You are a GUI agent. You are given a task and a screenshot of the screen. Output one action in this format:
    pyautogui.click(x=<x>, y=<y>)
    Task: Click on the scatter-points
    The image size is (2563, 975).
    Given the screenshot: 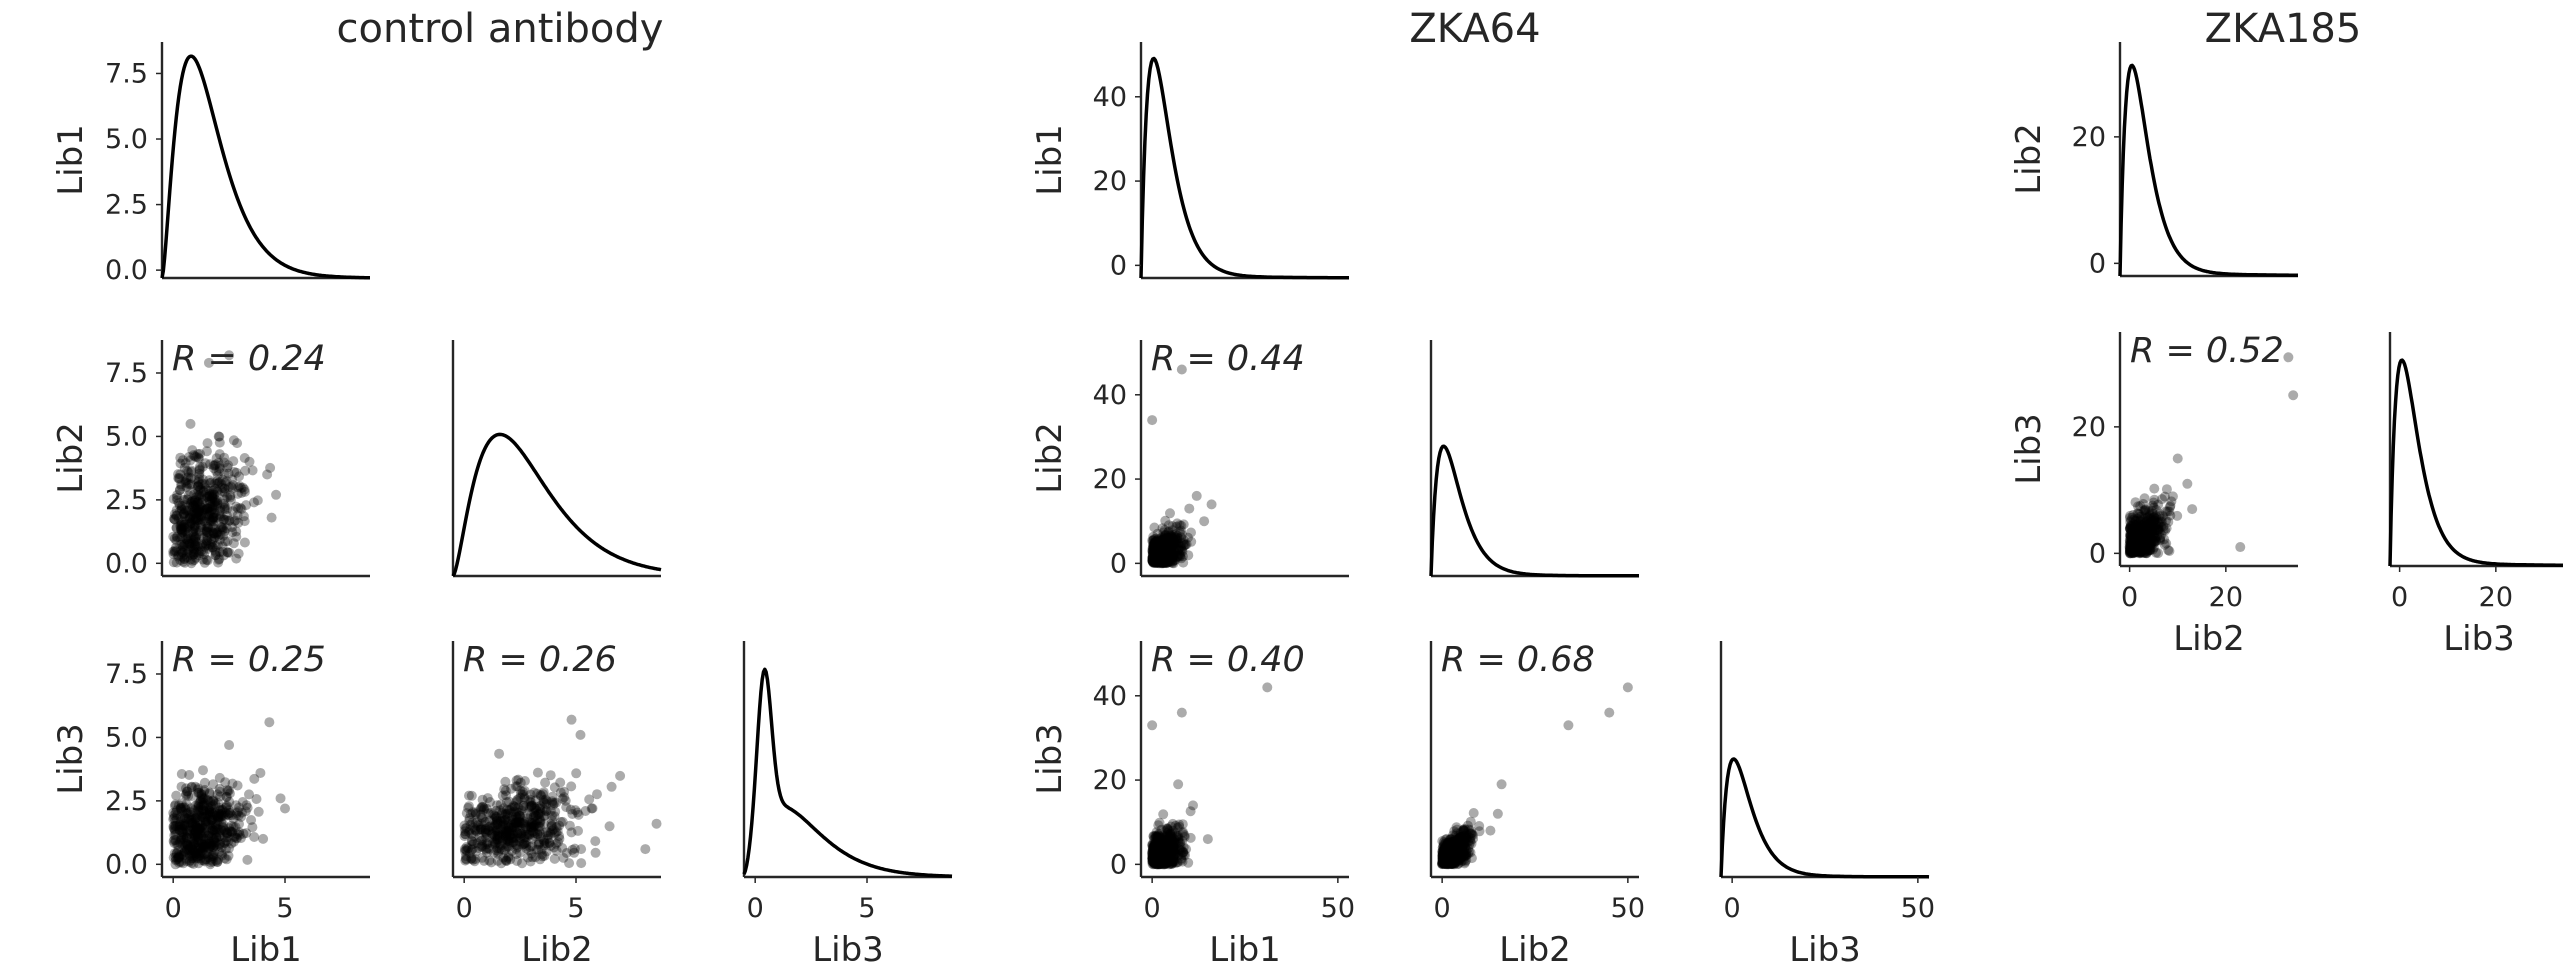 What is the action you would take?
    pyautogui.click(x=1210, y=776)
    